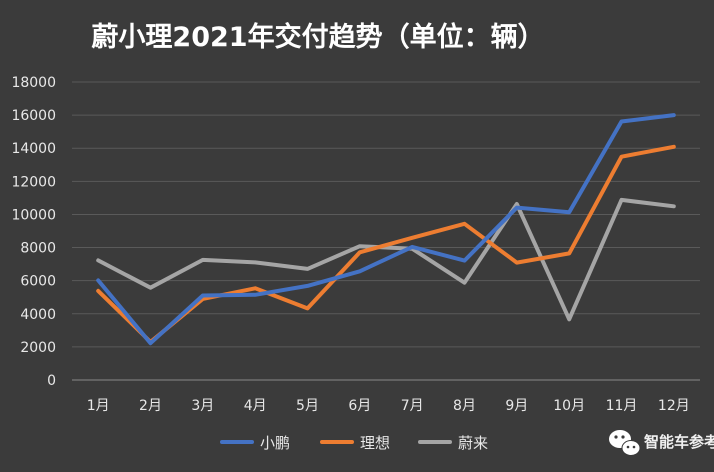 The height and width of the screenshot is (472, 714). What do you see at coordinates (622, 406) in the screenshot?
I see `x-tick-label: 11月` at bounding box center [622, 406].